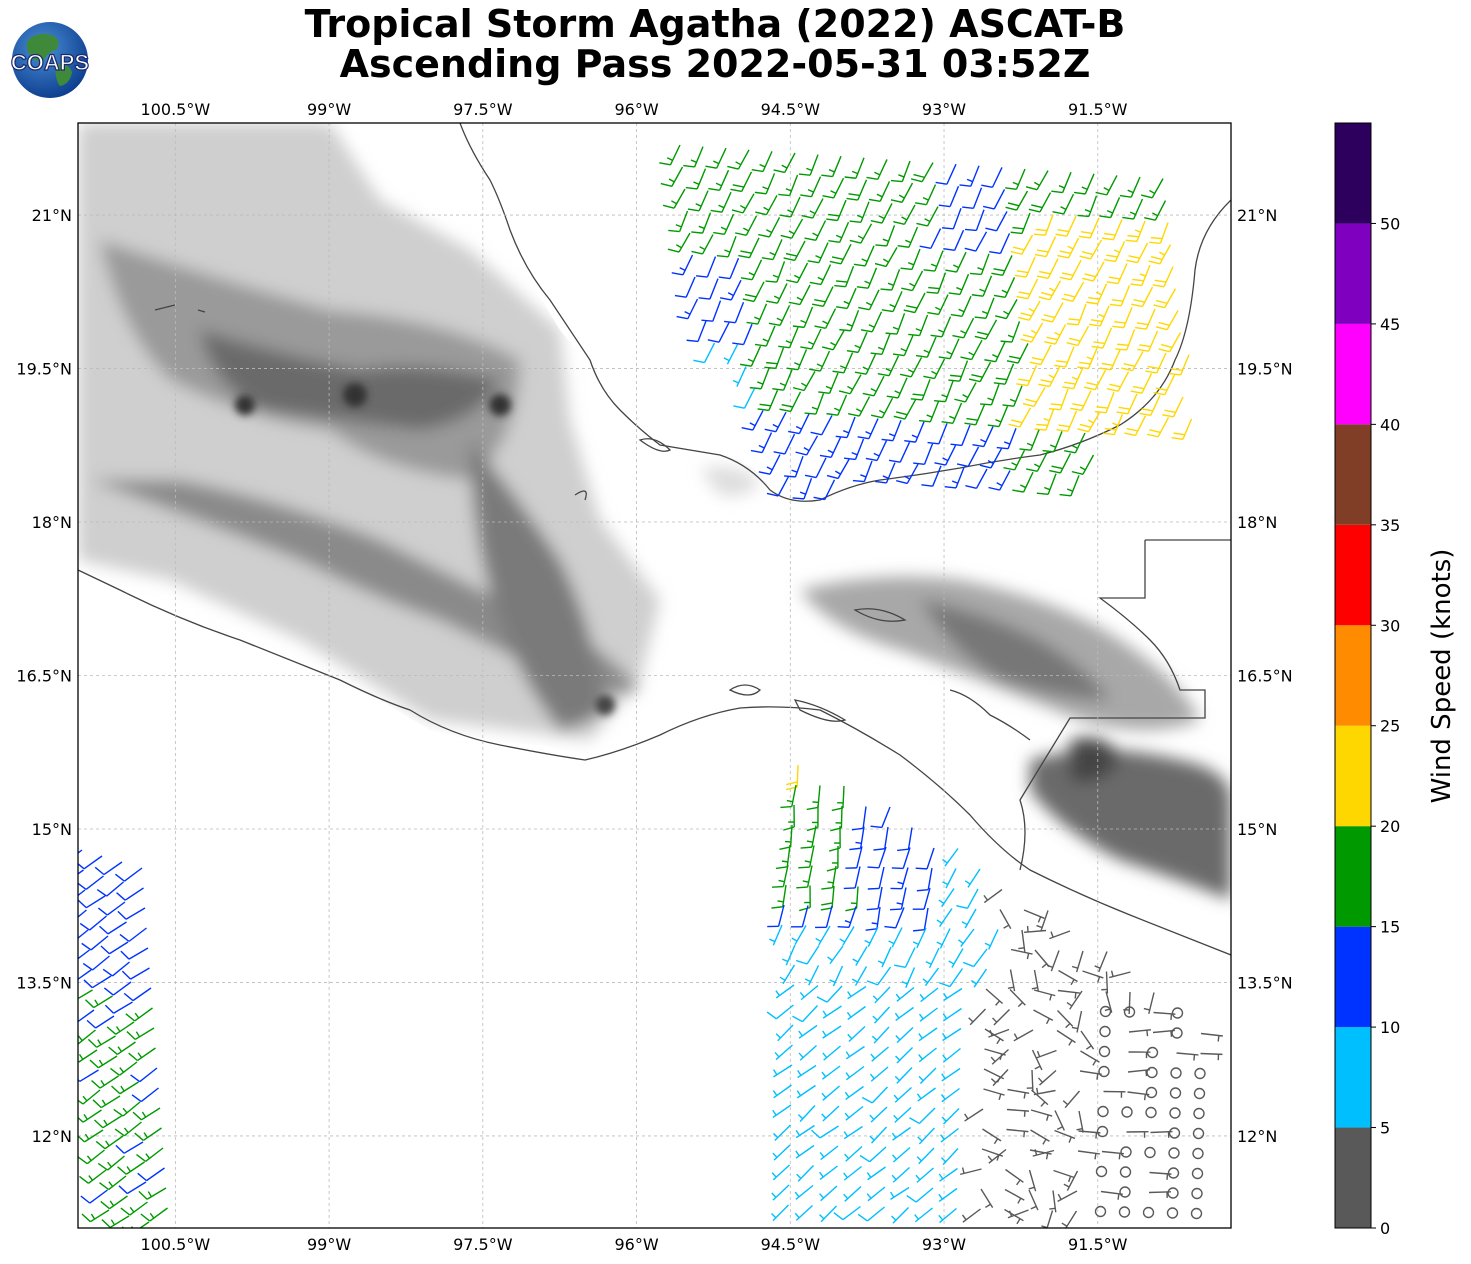  I want to click on lat-ticks-right: 21°N 19.5°N 18°N 16.5°N 15°N 13.5°N 12°N, so click(1265, 676).